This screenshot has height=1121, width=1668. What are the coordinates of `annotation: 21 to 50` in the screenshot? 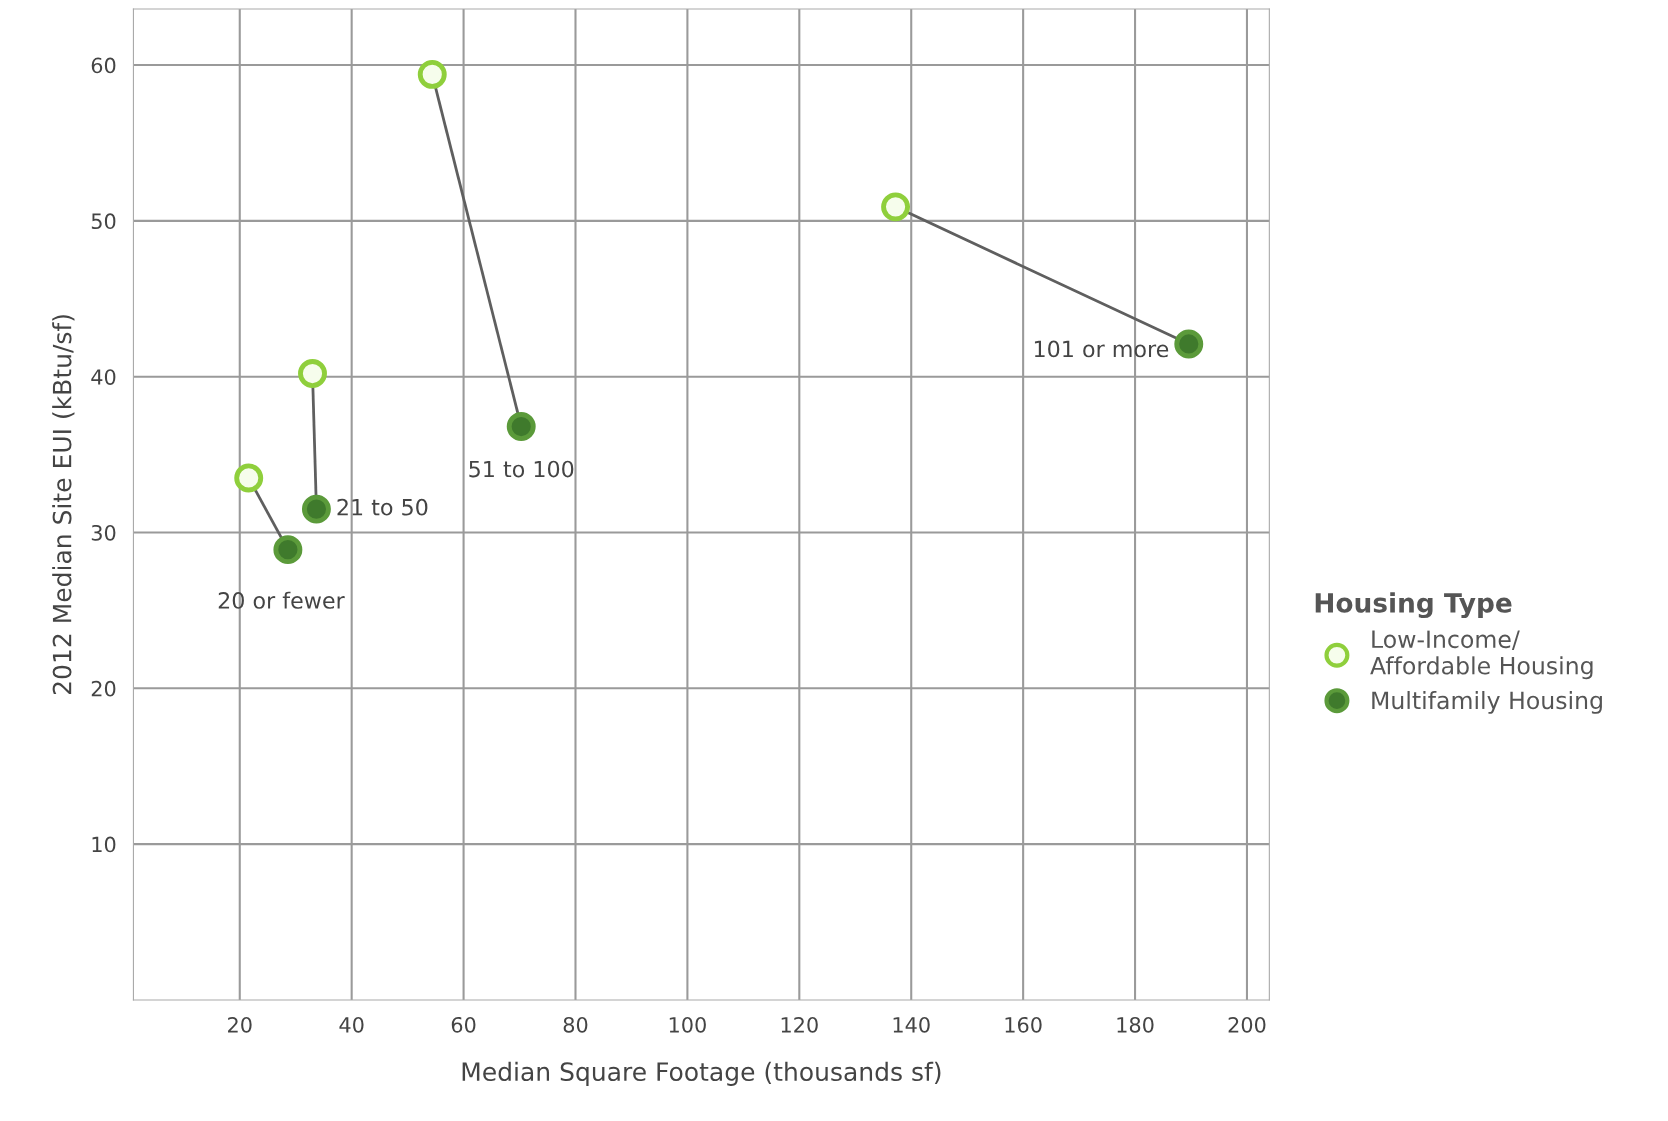 It's located at (382, 507).